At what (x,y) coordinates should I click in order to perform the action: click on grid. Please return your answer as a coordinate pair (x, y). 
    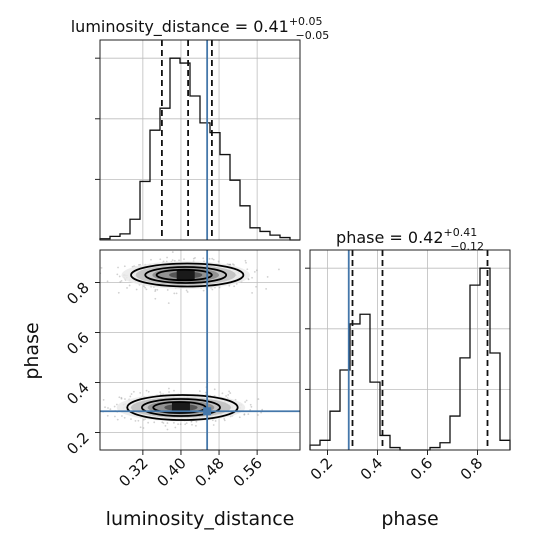
    Looking at the image, I should click on (410, 350).